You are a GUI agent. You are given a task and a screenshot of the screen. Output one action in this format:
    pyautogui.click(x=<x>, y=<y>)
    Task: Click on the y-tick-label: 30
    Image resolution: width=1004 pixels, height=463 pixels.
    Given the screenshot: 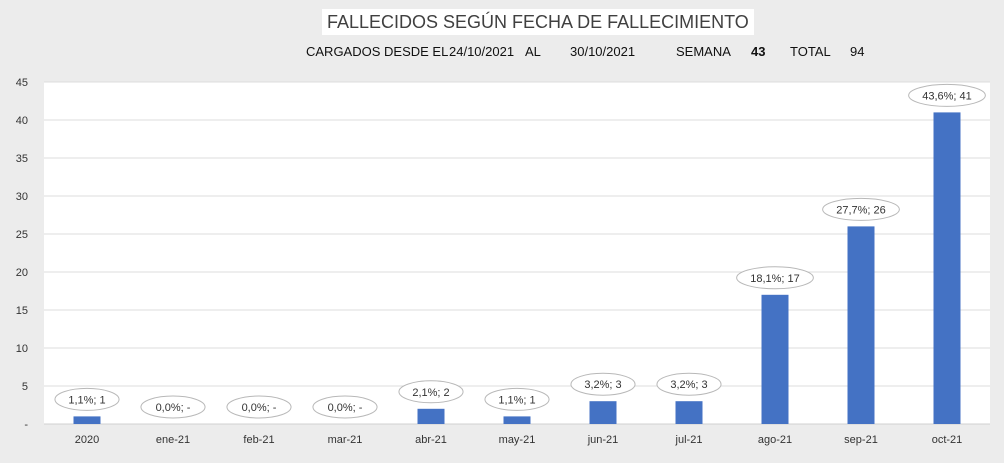 What is the action you would take?
    pyautogui.click(x=22, y=197)
    